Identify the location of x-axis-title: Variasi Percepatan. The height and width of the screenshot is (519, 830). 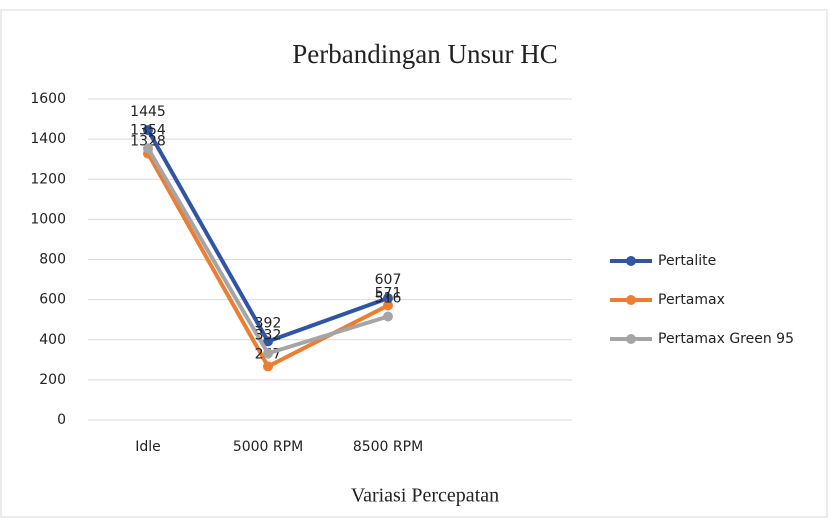
(425, 496).